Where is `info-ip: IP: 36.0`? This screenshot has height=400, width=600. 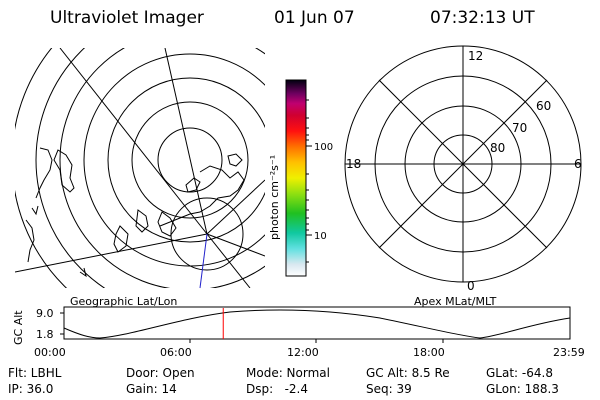 info-ip: IP: 36.0 is located at coordinates (31, 389).